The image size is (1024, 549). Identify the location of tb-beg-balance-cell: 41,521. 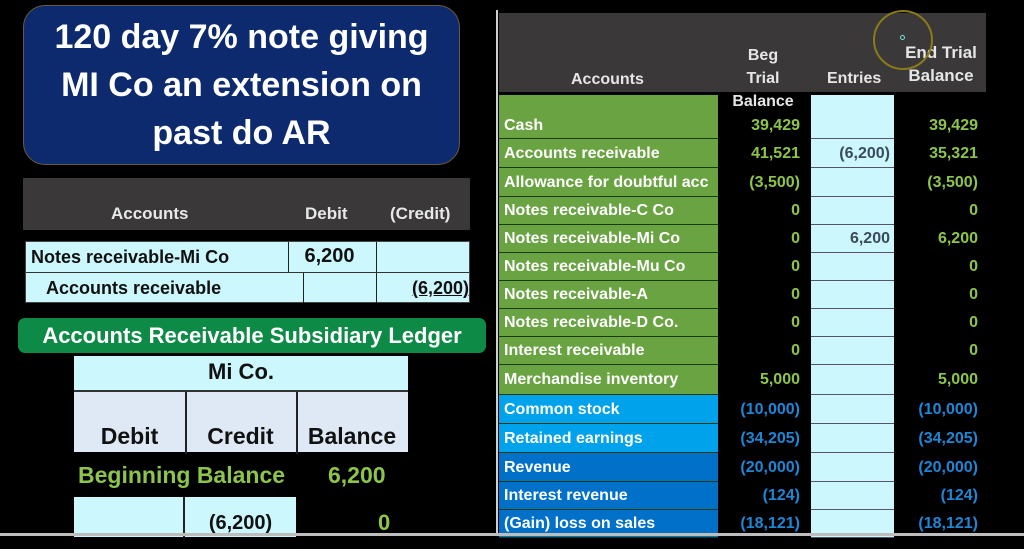
(775, 153).